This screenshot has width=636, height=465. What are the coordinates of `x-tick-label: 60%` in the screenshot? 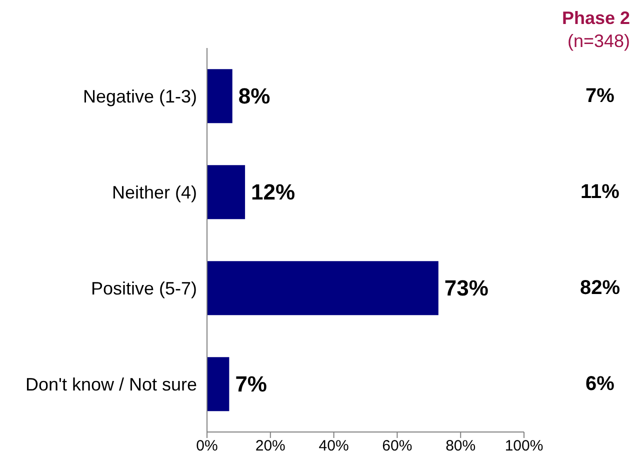 It's located at (397, 446).